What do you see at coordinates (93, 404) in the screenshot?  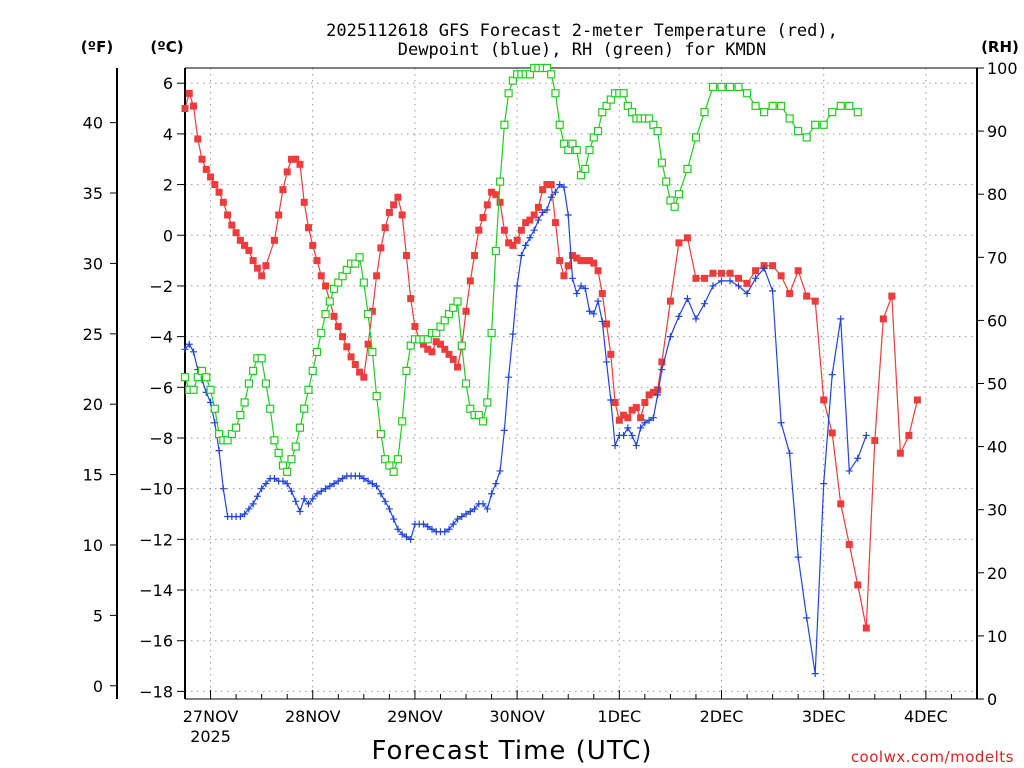 I see `fahrenheit-tick-label: 20` at bounding box center [93, 404].